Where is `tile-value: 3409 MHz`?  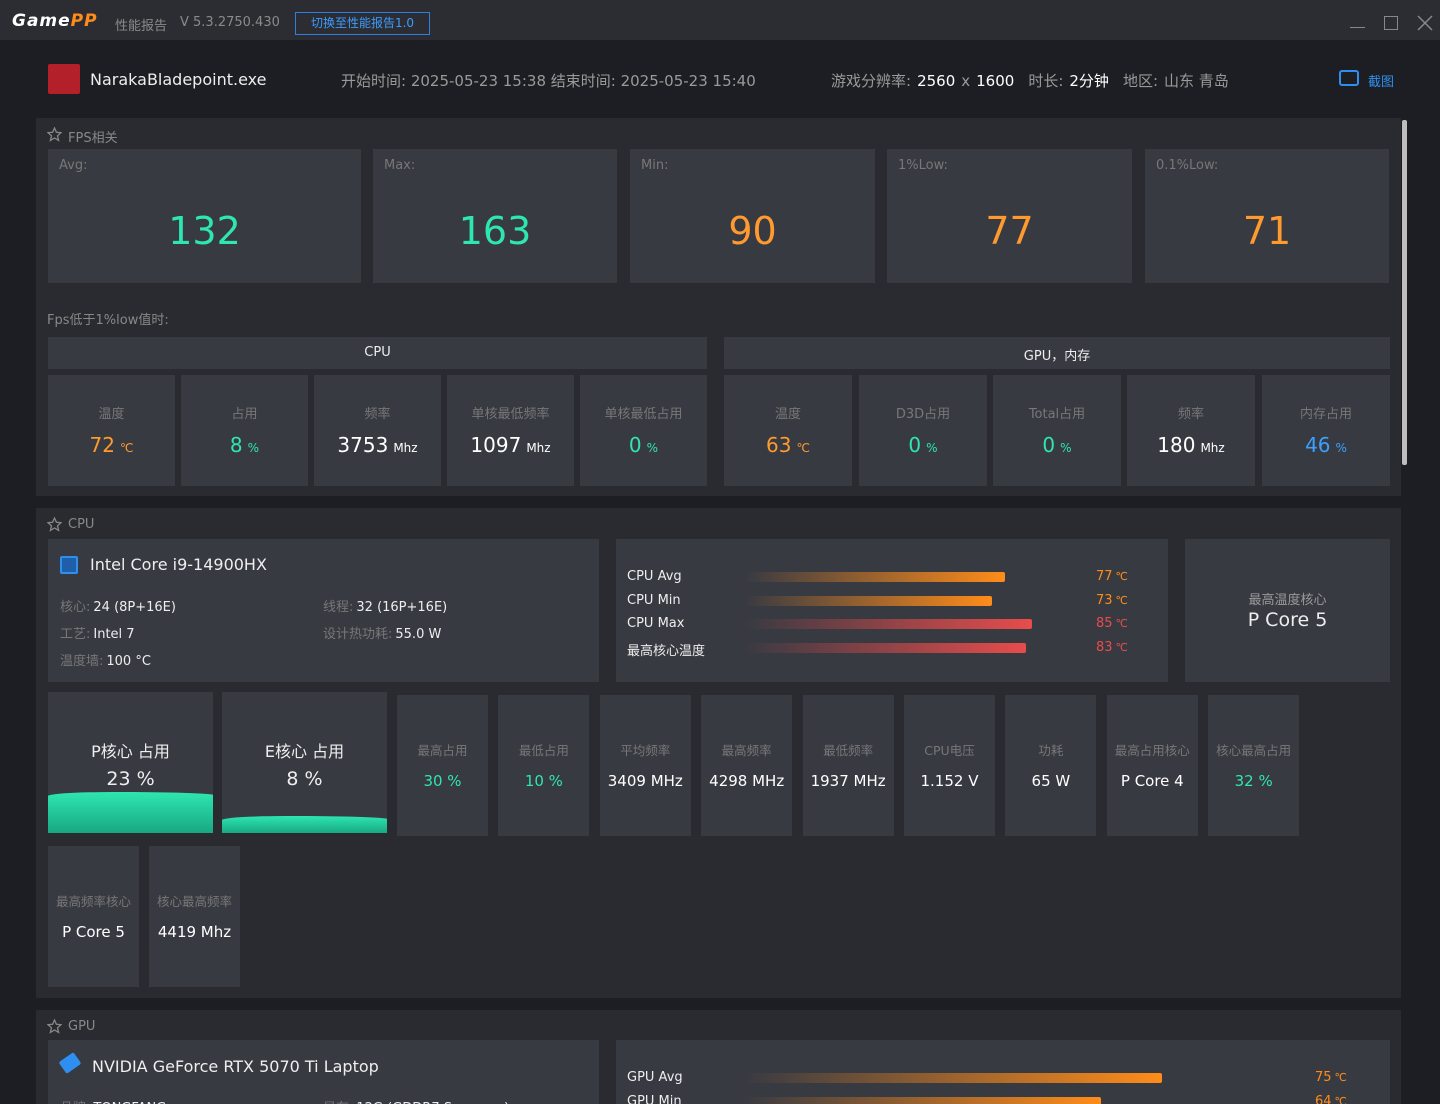
tile-value: 3409 MHz is located at coordinates (645, 781).